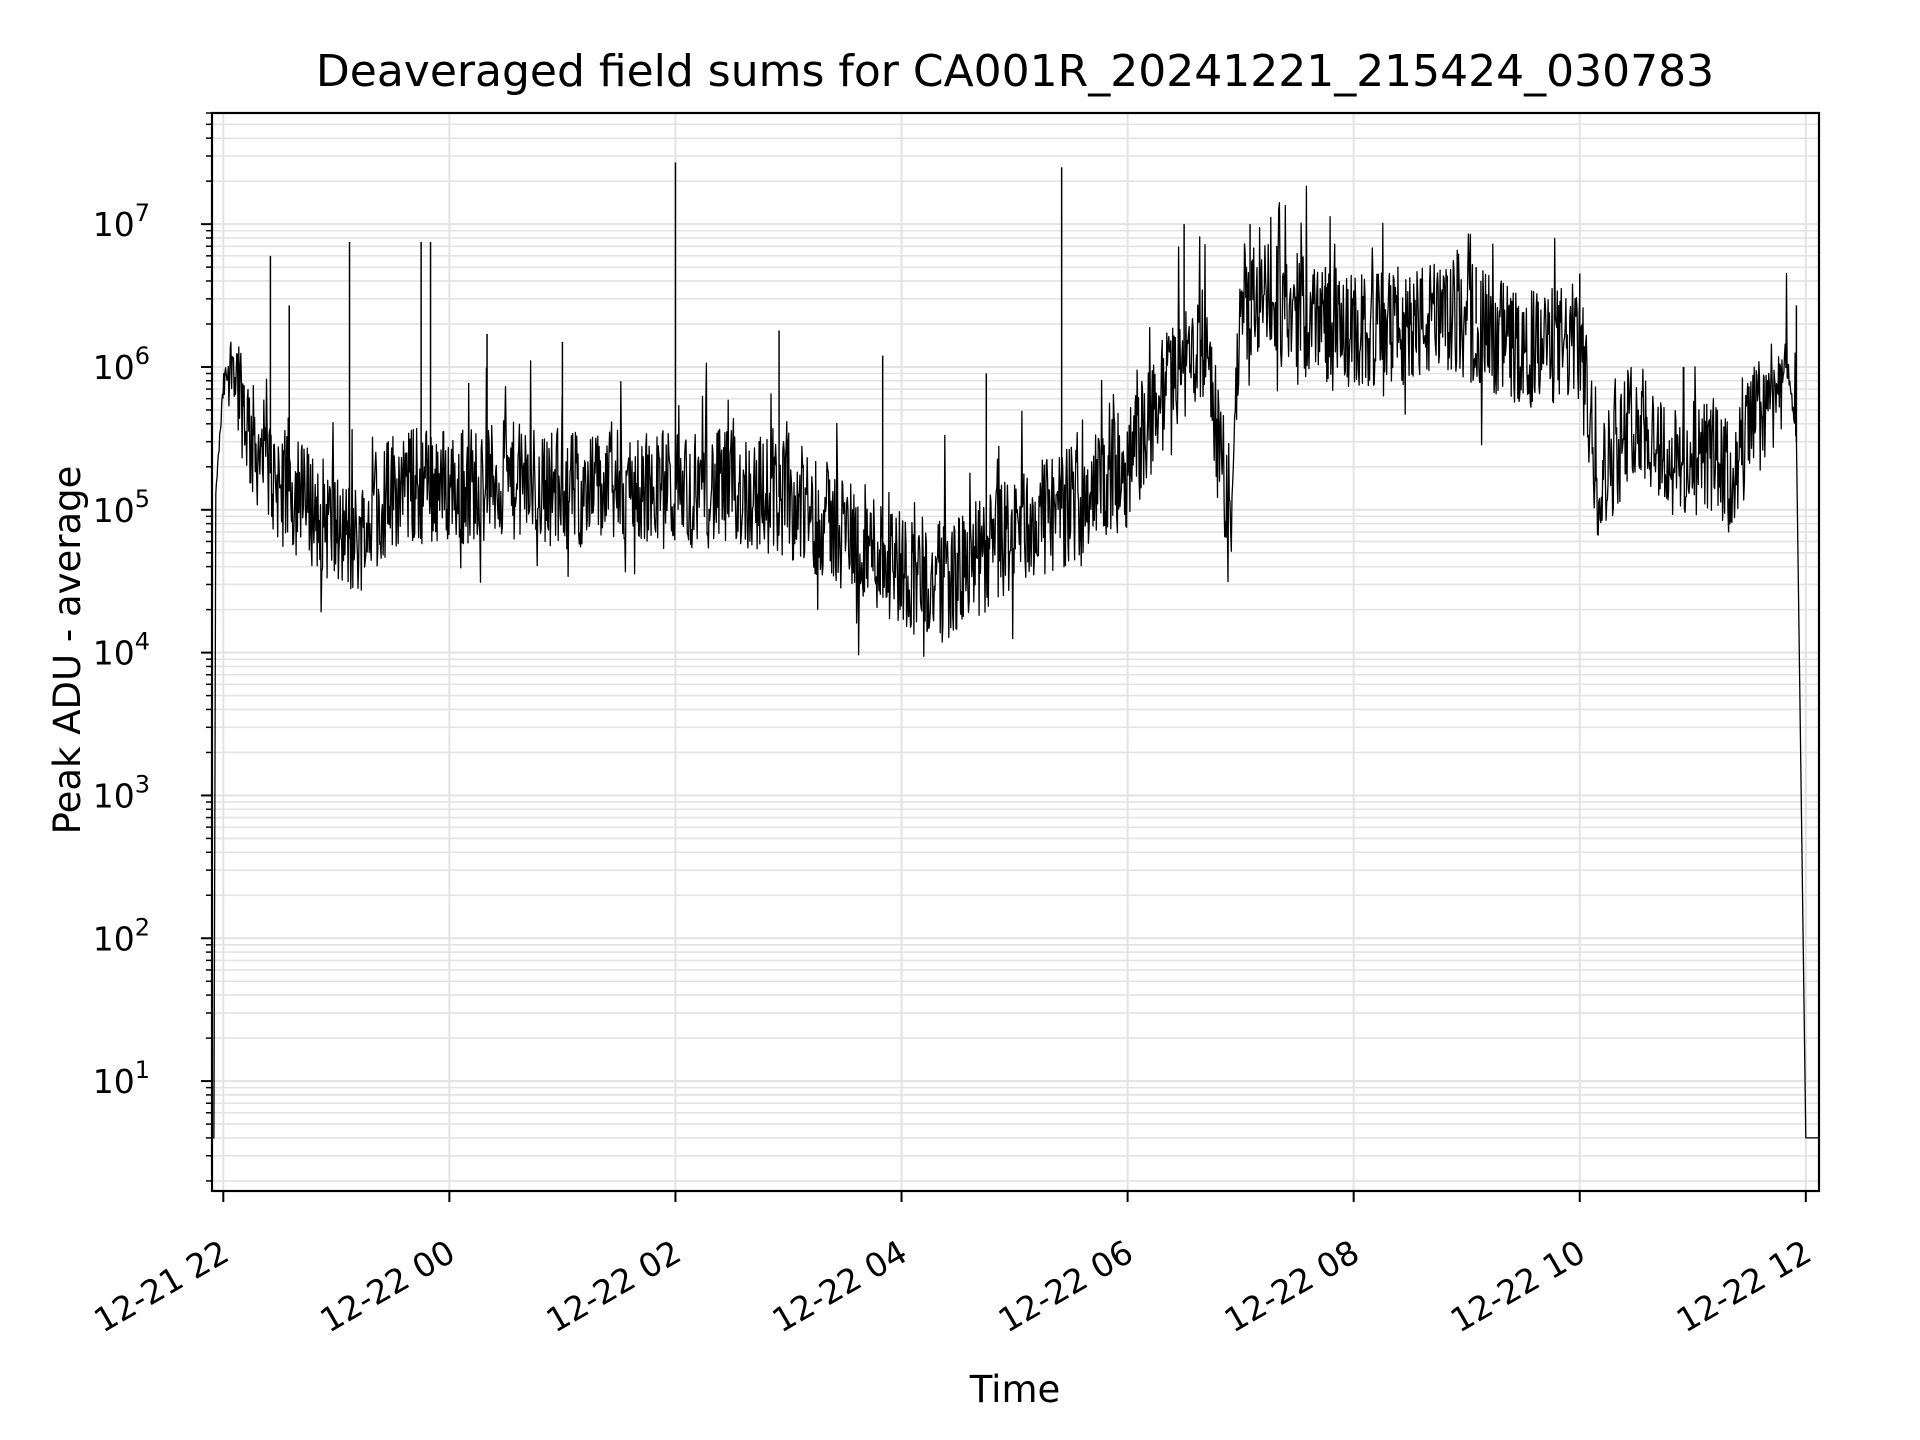 The image size is (1920, 1440). Describe the element at coordinates (142, 927) in the screenshot. I see `y-tick-exponent: 2` at that location.